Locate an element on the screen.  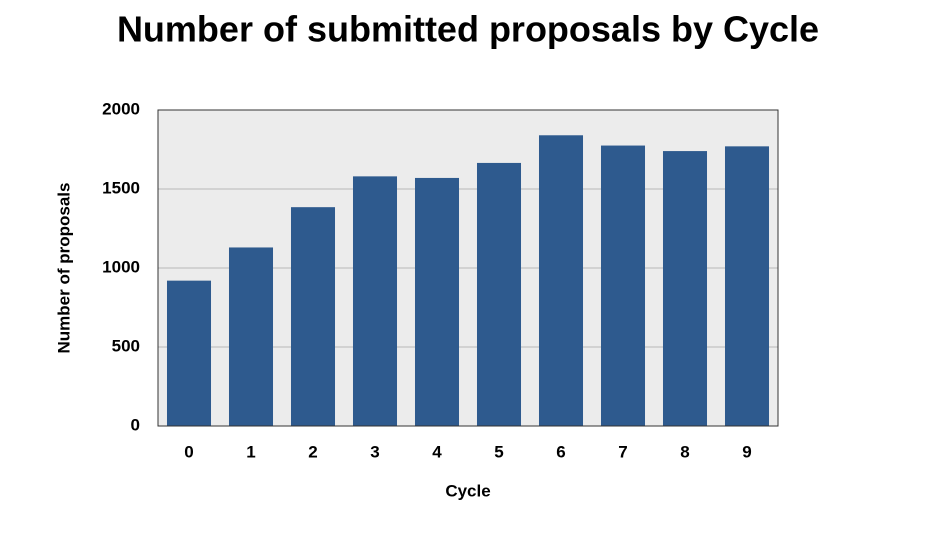
x-tick-label: 2 is located at coordinates (312, 451).